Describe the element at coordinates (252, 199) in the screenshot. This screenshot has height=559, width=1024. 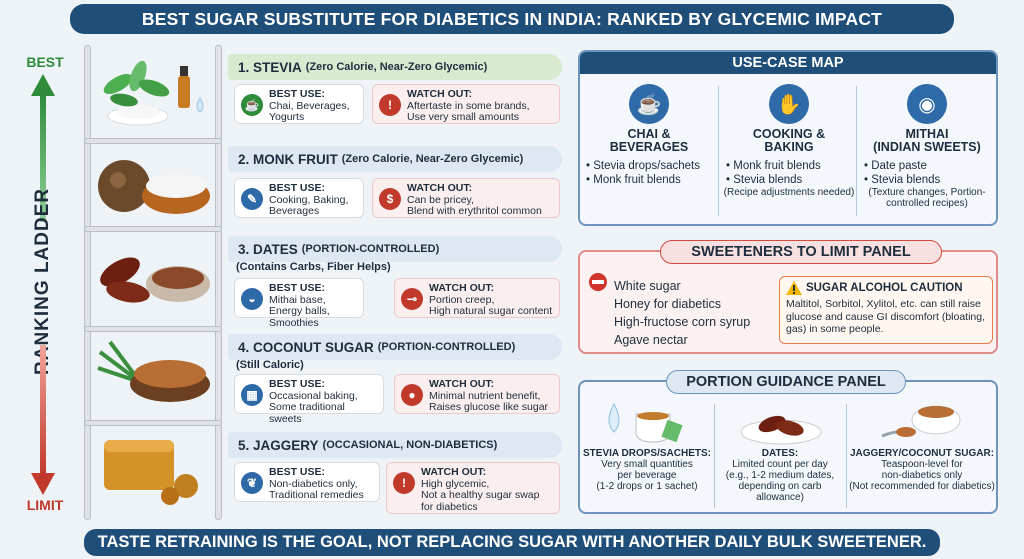
I see `whisk-icon: ✎` at that location.